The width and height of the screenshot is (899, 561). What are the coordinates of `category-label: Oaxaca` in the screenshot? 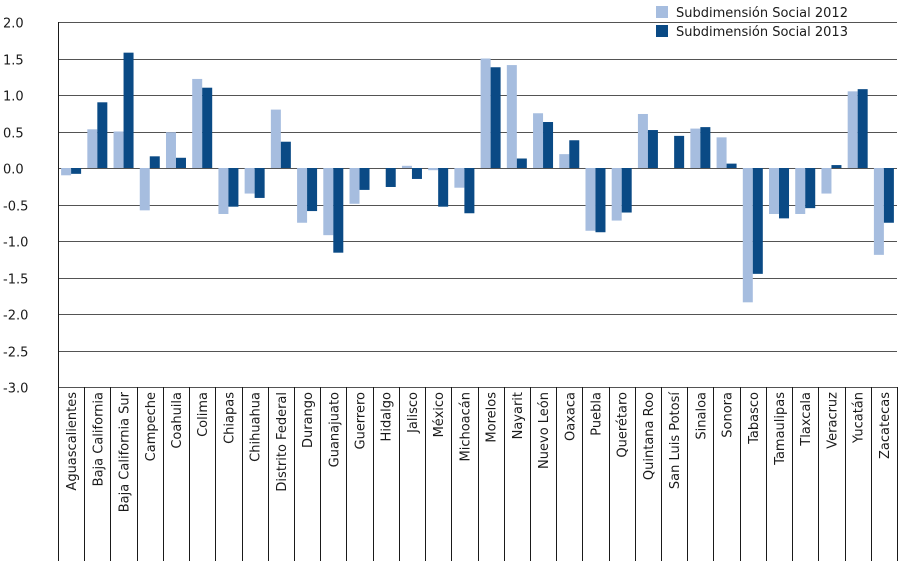 It's located at (570, 416).